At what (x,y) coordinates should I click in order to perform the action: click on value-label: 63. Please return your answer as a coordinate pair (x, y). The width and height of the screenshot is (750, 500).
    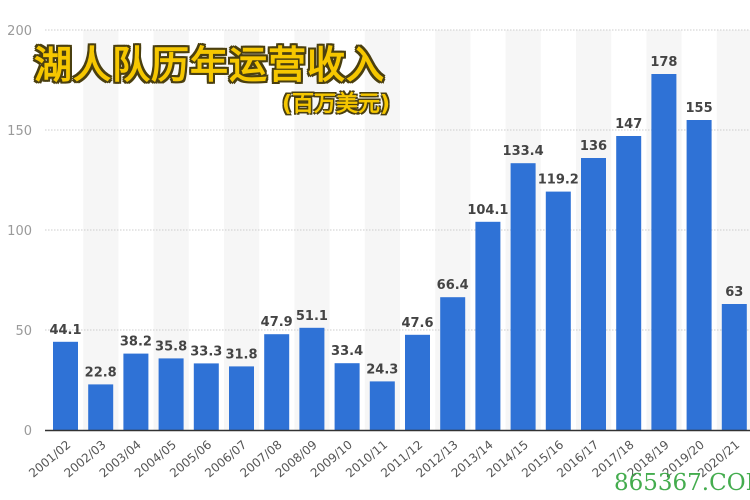
    Looking at the image, I should click on (734, 292).